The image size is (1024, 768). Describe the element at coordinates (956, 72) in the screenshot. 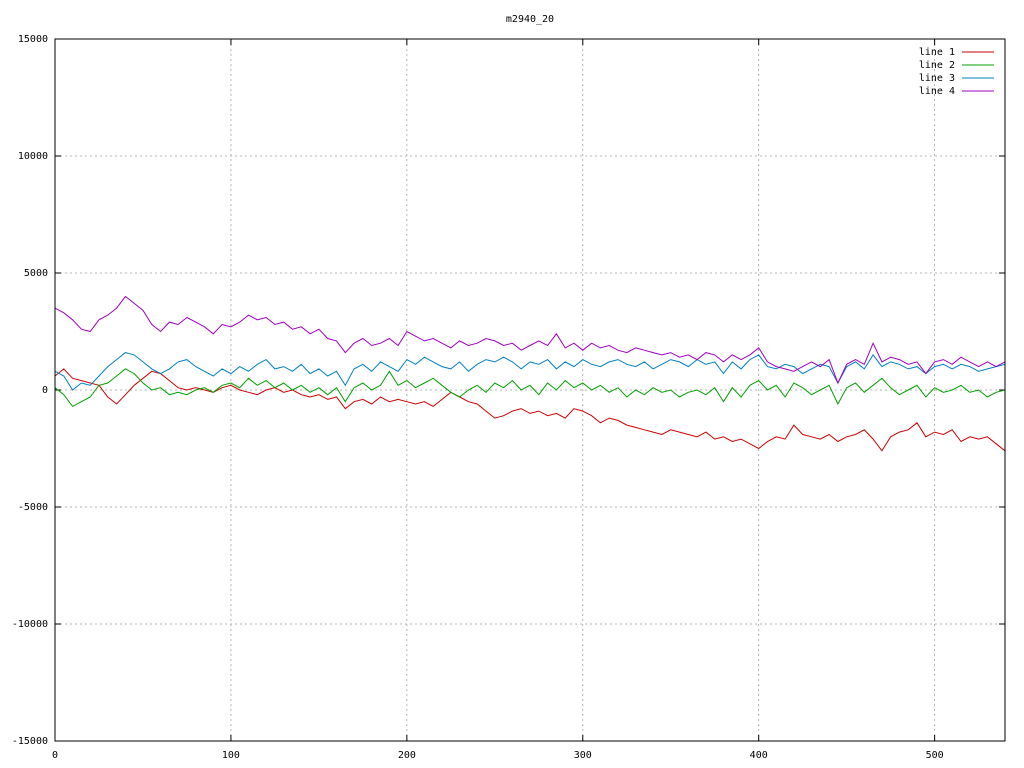

I see `legend: line 1 line 2 line 3 line 4` at that location.